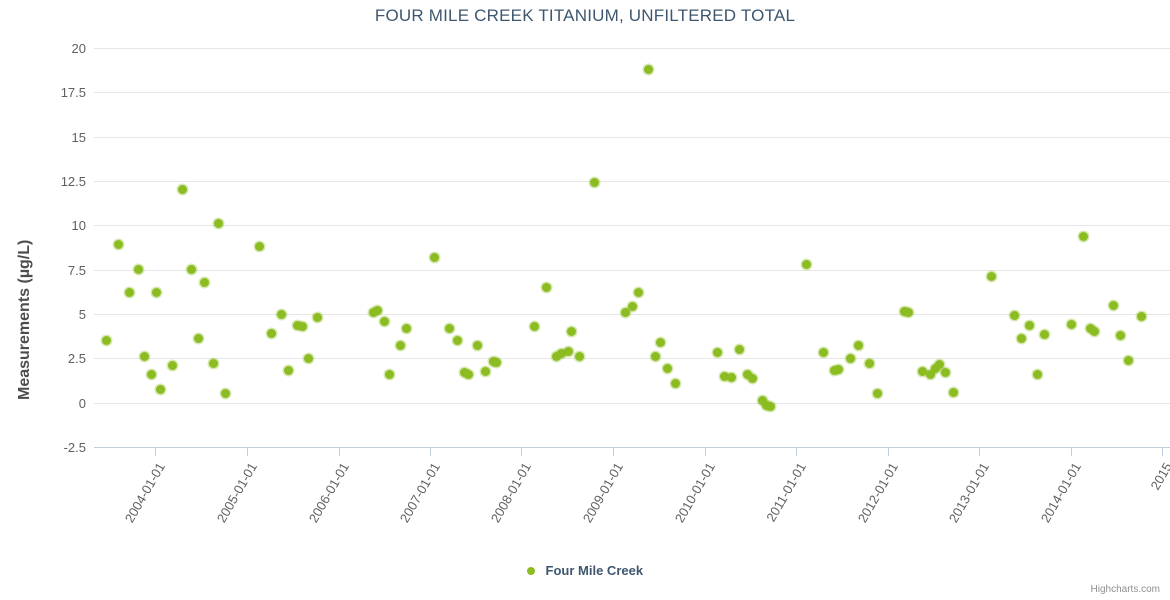 This screenshot has height=600, width=1170. What do you see at coordinates (1125, 589) in the screenshot?
I see `credits-link: Highcharts.com` at bounding box center [1125, 589].